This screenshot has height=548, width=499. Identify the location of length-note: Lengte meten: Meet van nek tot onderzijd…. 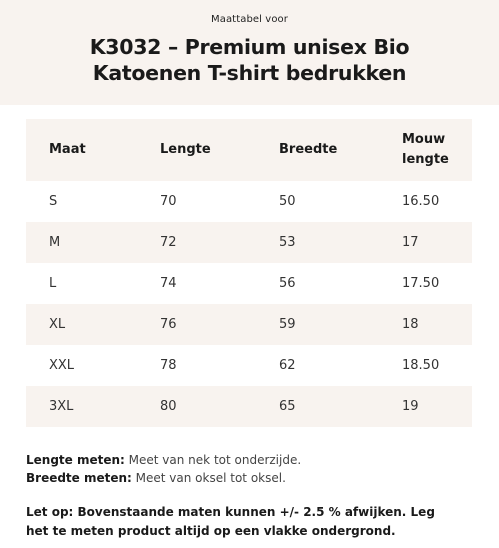
(251, 460).